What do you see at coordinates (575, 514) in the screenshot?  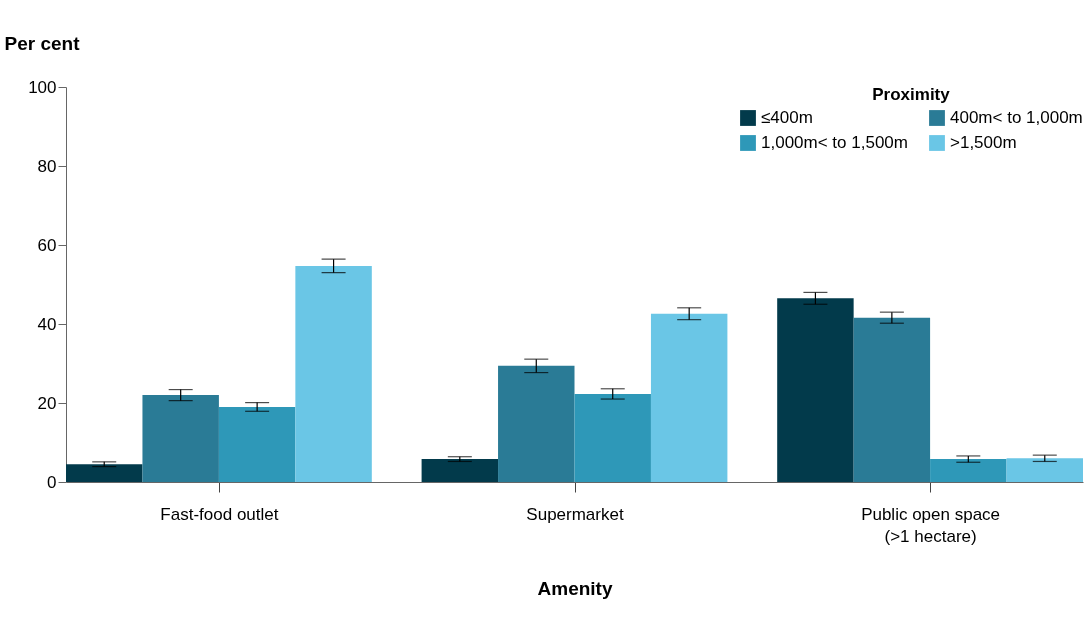 I see `x-tick-label: Supermarket` at bounding box center [575, 514].